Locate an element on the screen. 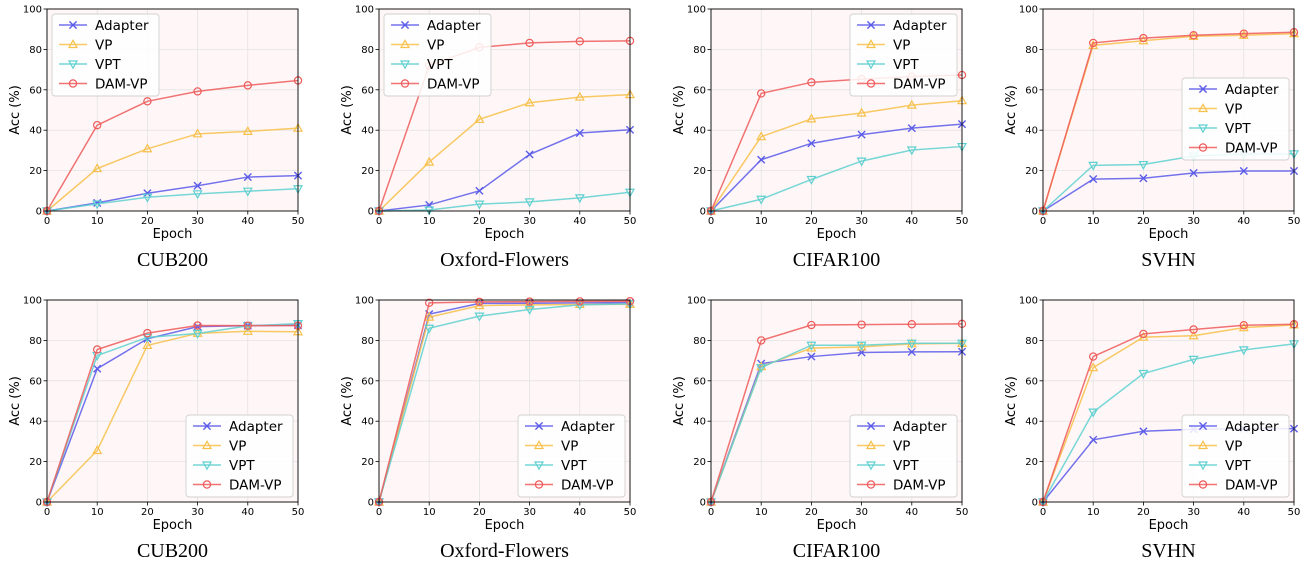 This screenshot has height=563, width=1309. subplot-caption: CIFAR100 is located at coordinates (836, 551).